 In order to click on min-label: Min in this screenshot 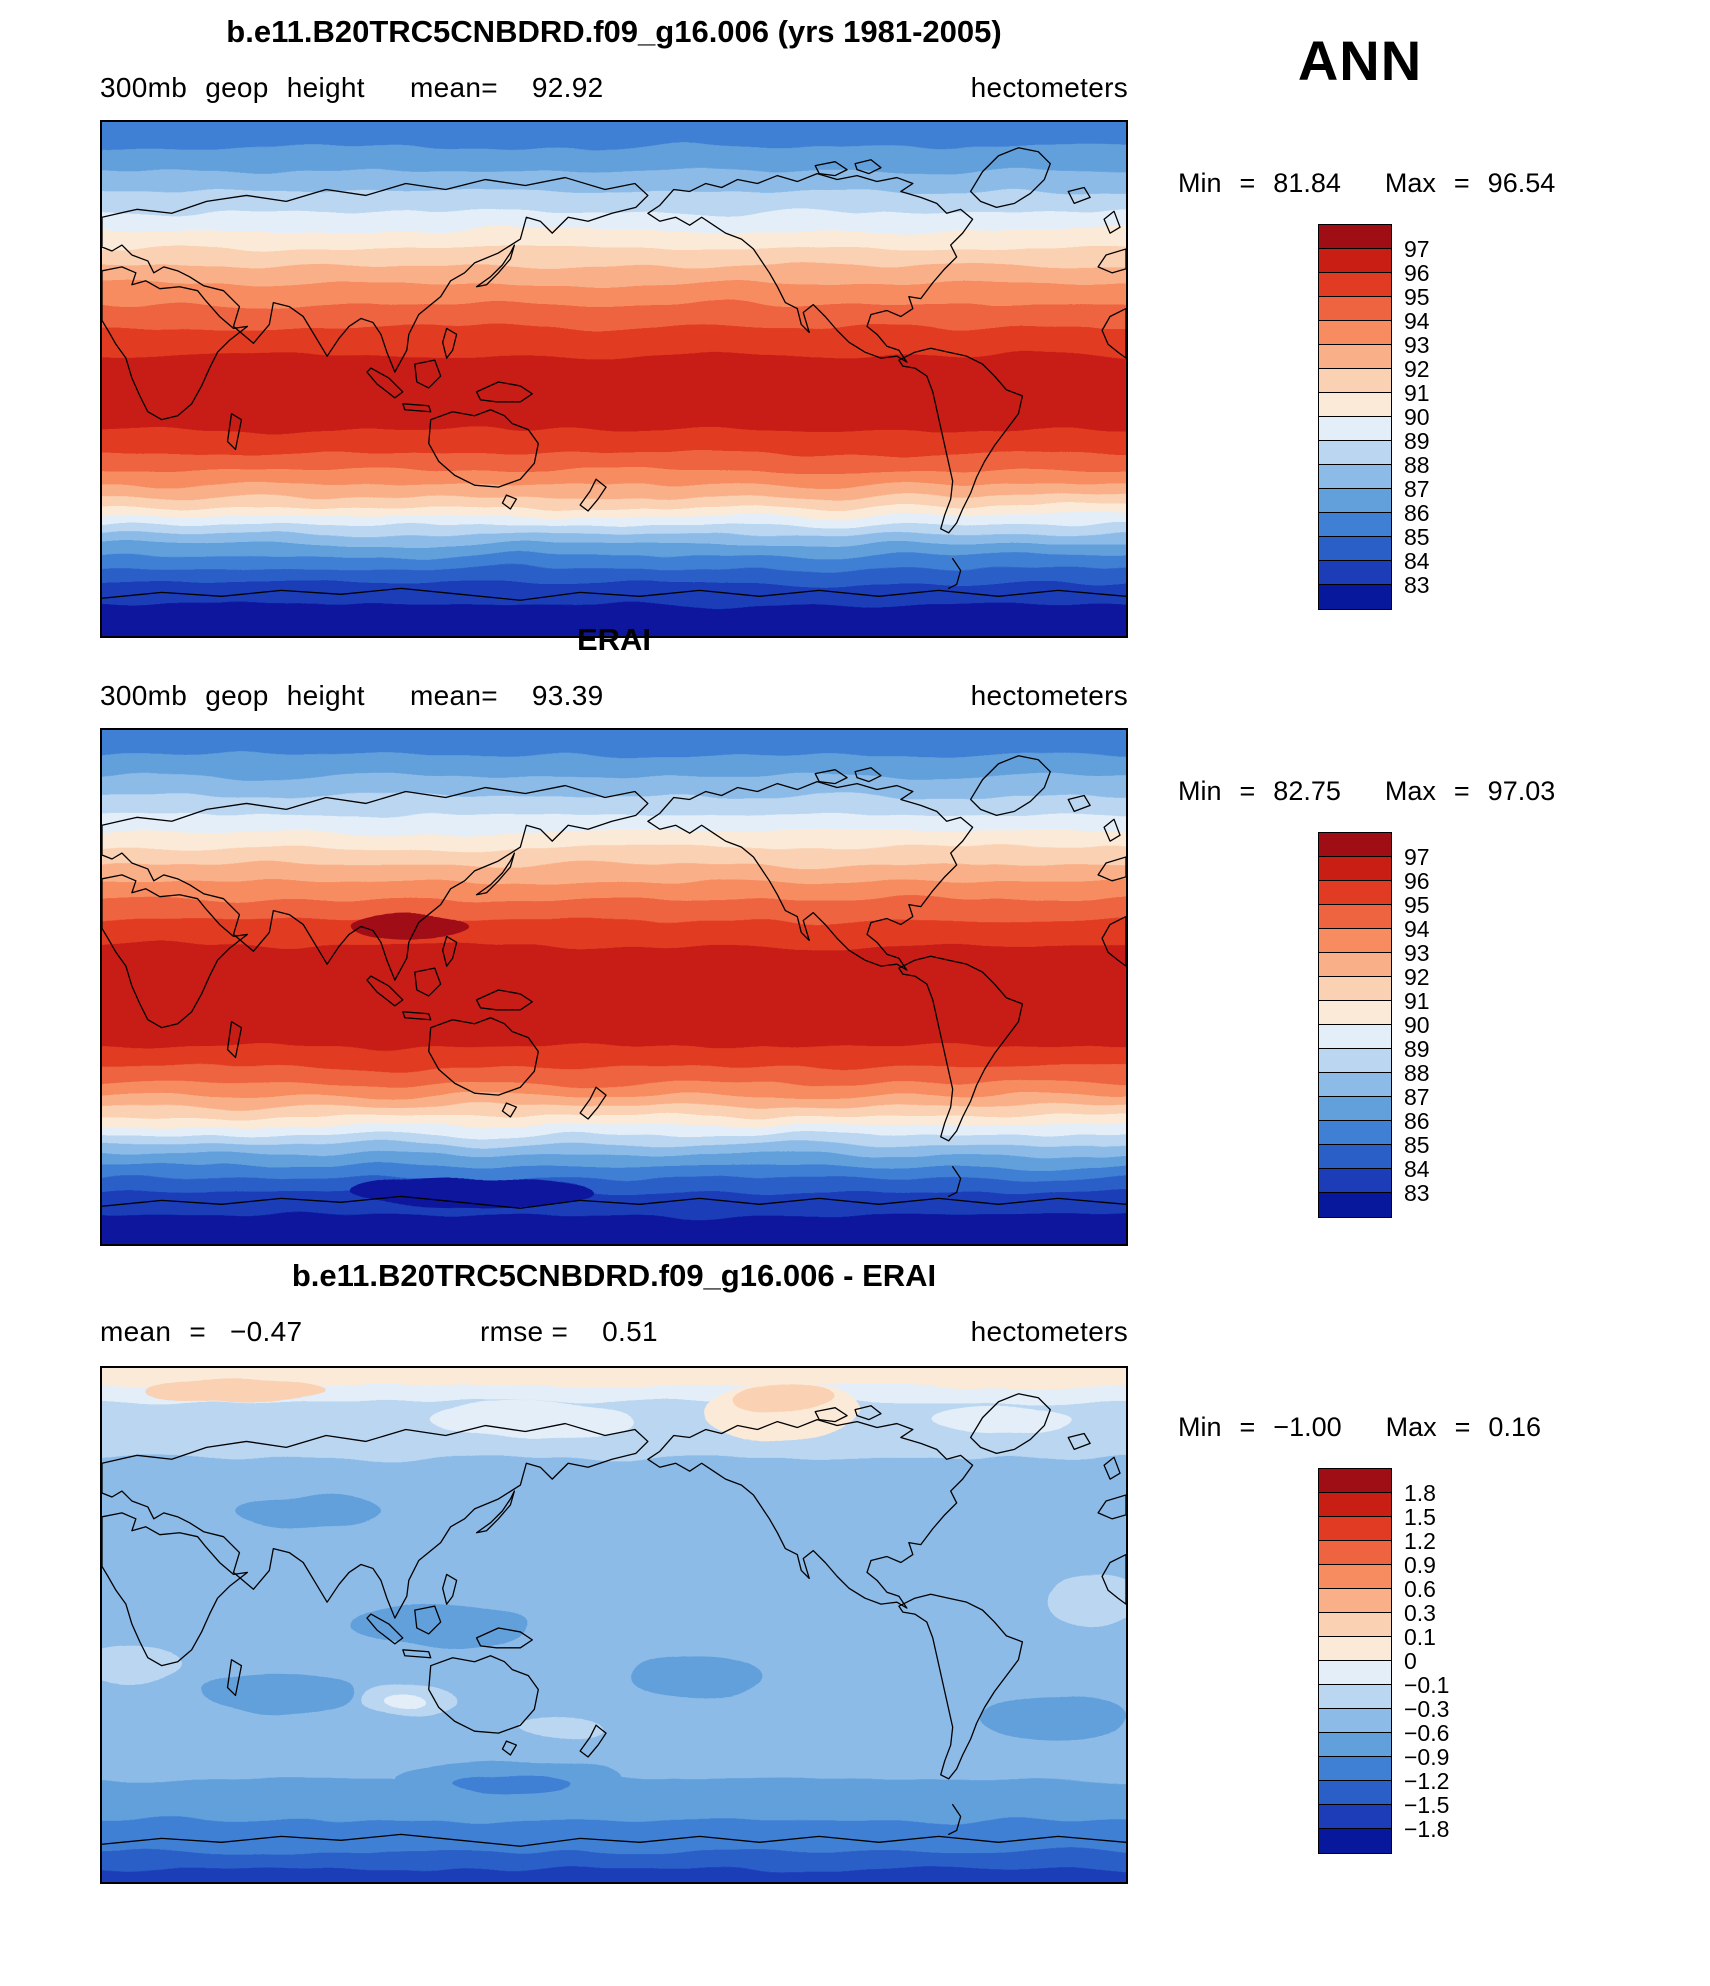, I will do `click(1200, 183)`.